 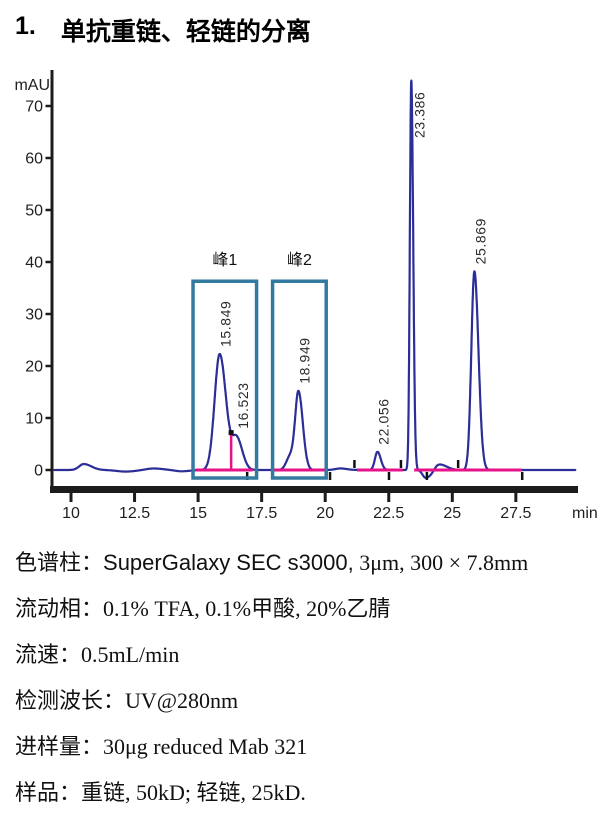 I want to click on condition-line: 检测波长：UV@280nm, so click(x=271, y=701).